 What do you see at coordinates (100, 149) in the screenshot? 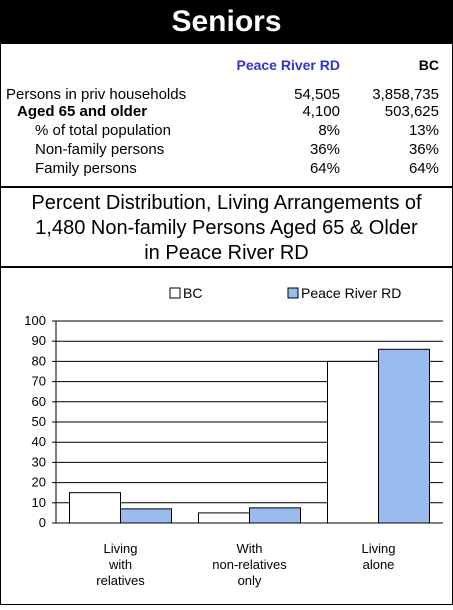
I see `row-label: Non-family persons` at bounding box center [100, 149].